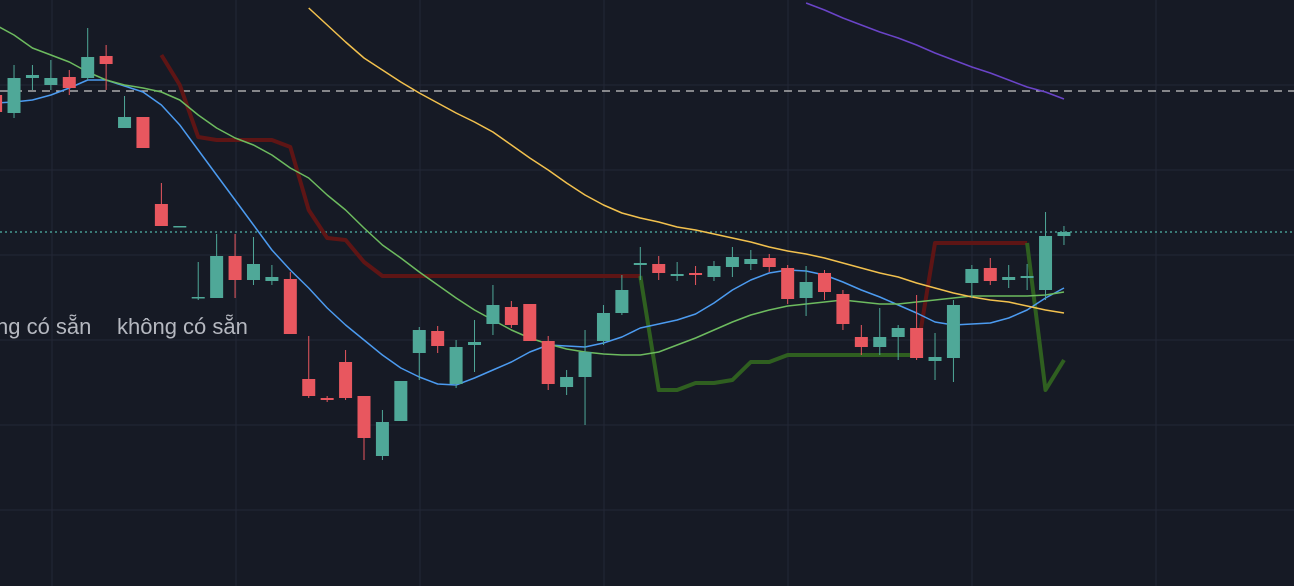  Describe the element at coordinates (182, 326) in the screenshot. I see `annotation: không có sẵn` at that location.